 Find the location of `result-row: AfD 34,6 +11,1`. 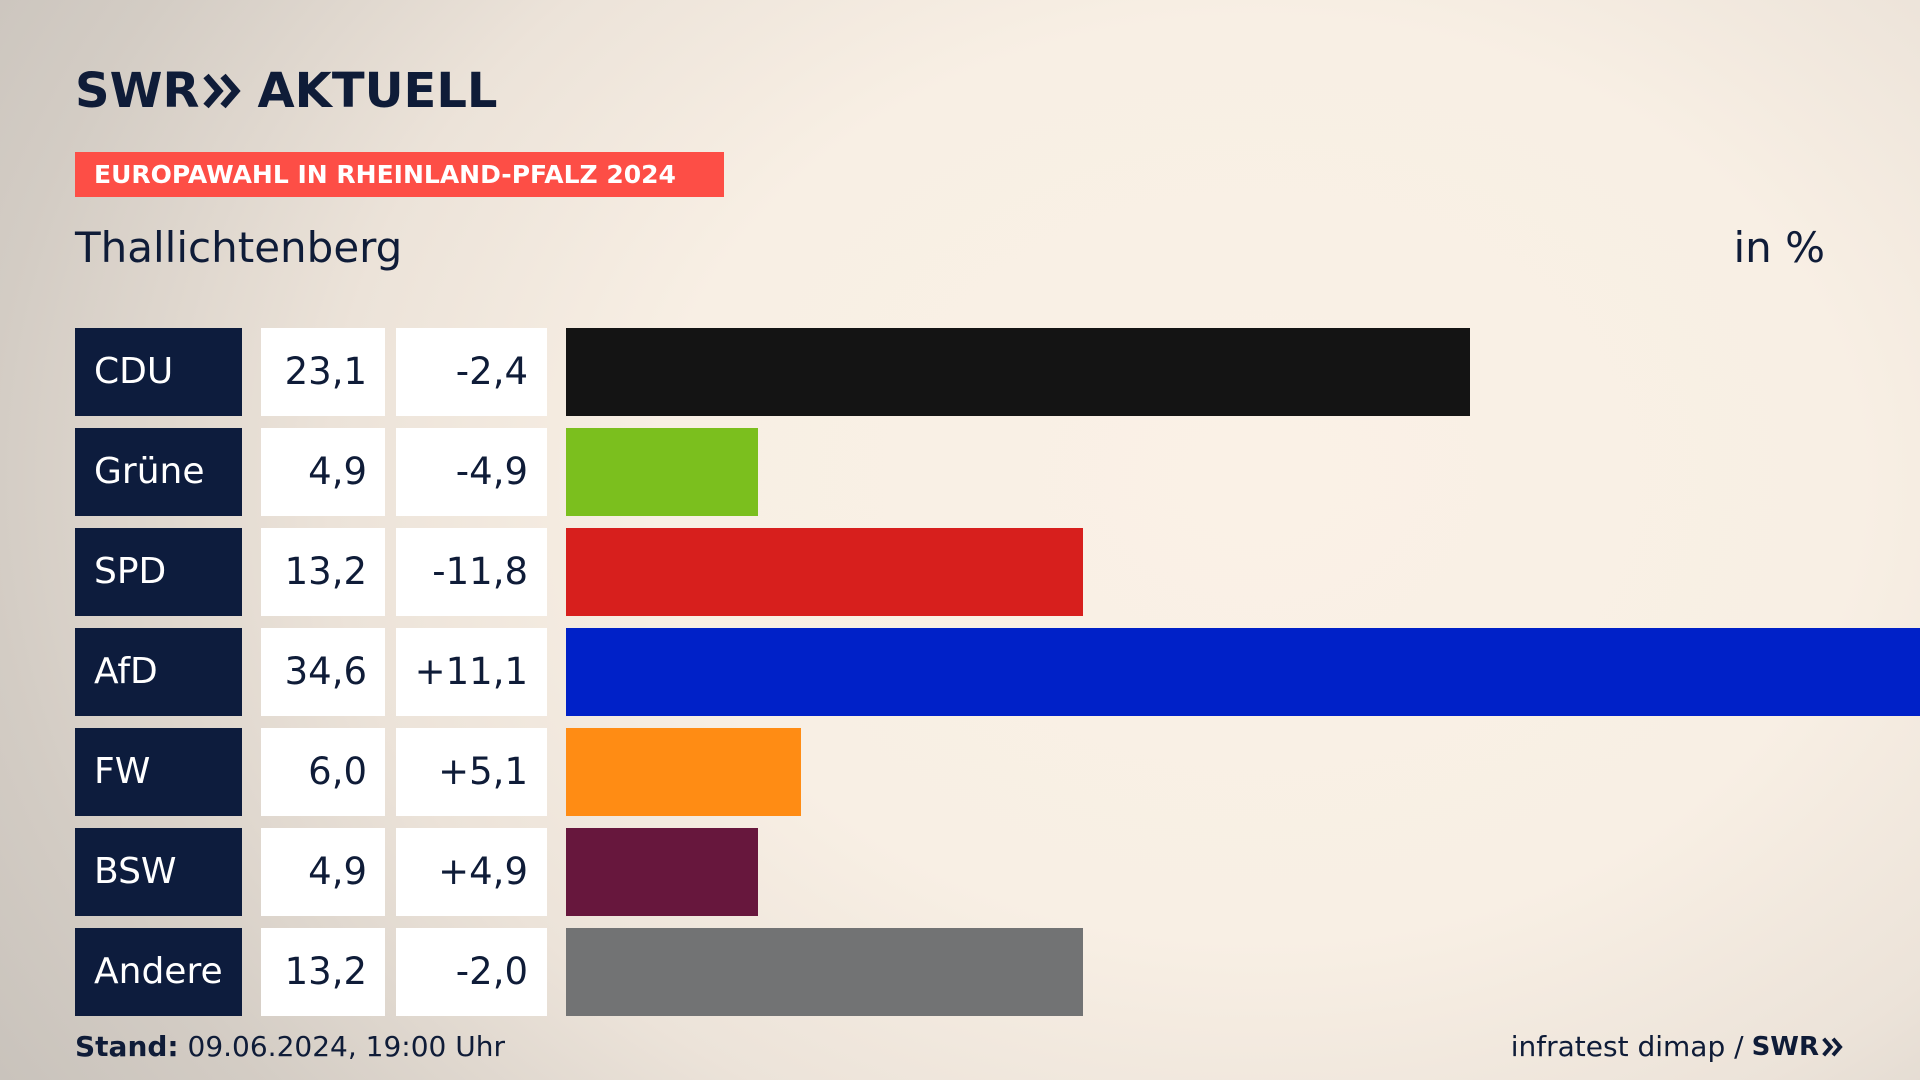

result-row: AfD 34,6 +11,1 is located at coordinates (997, 672).